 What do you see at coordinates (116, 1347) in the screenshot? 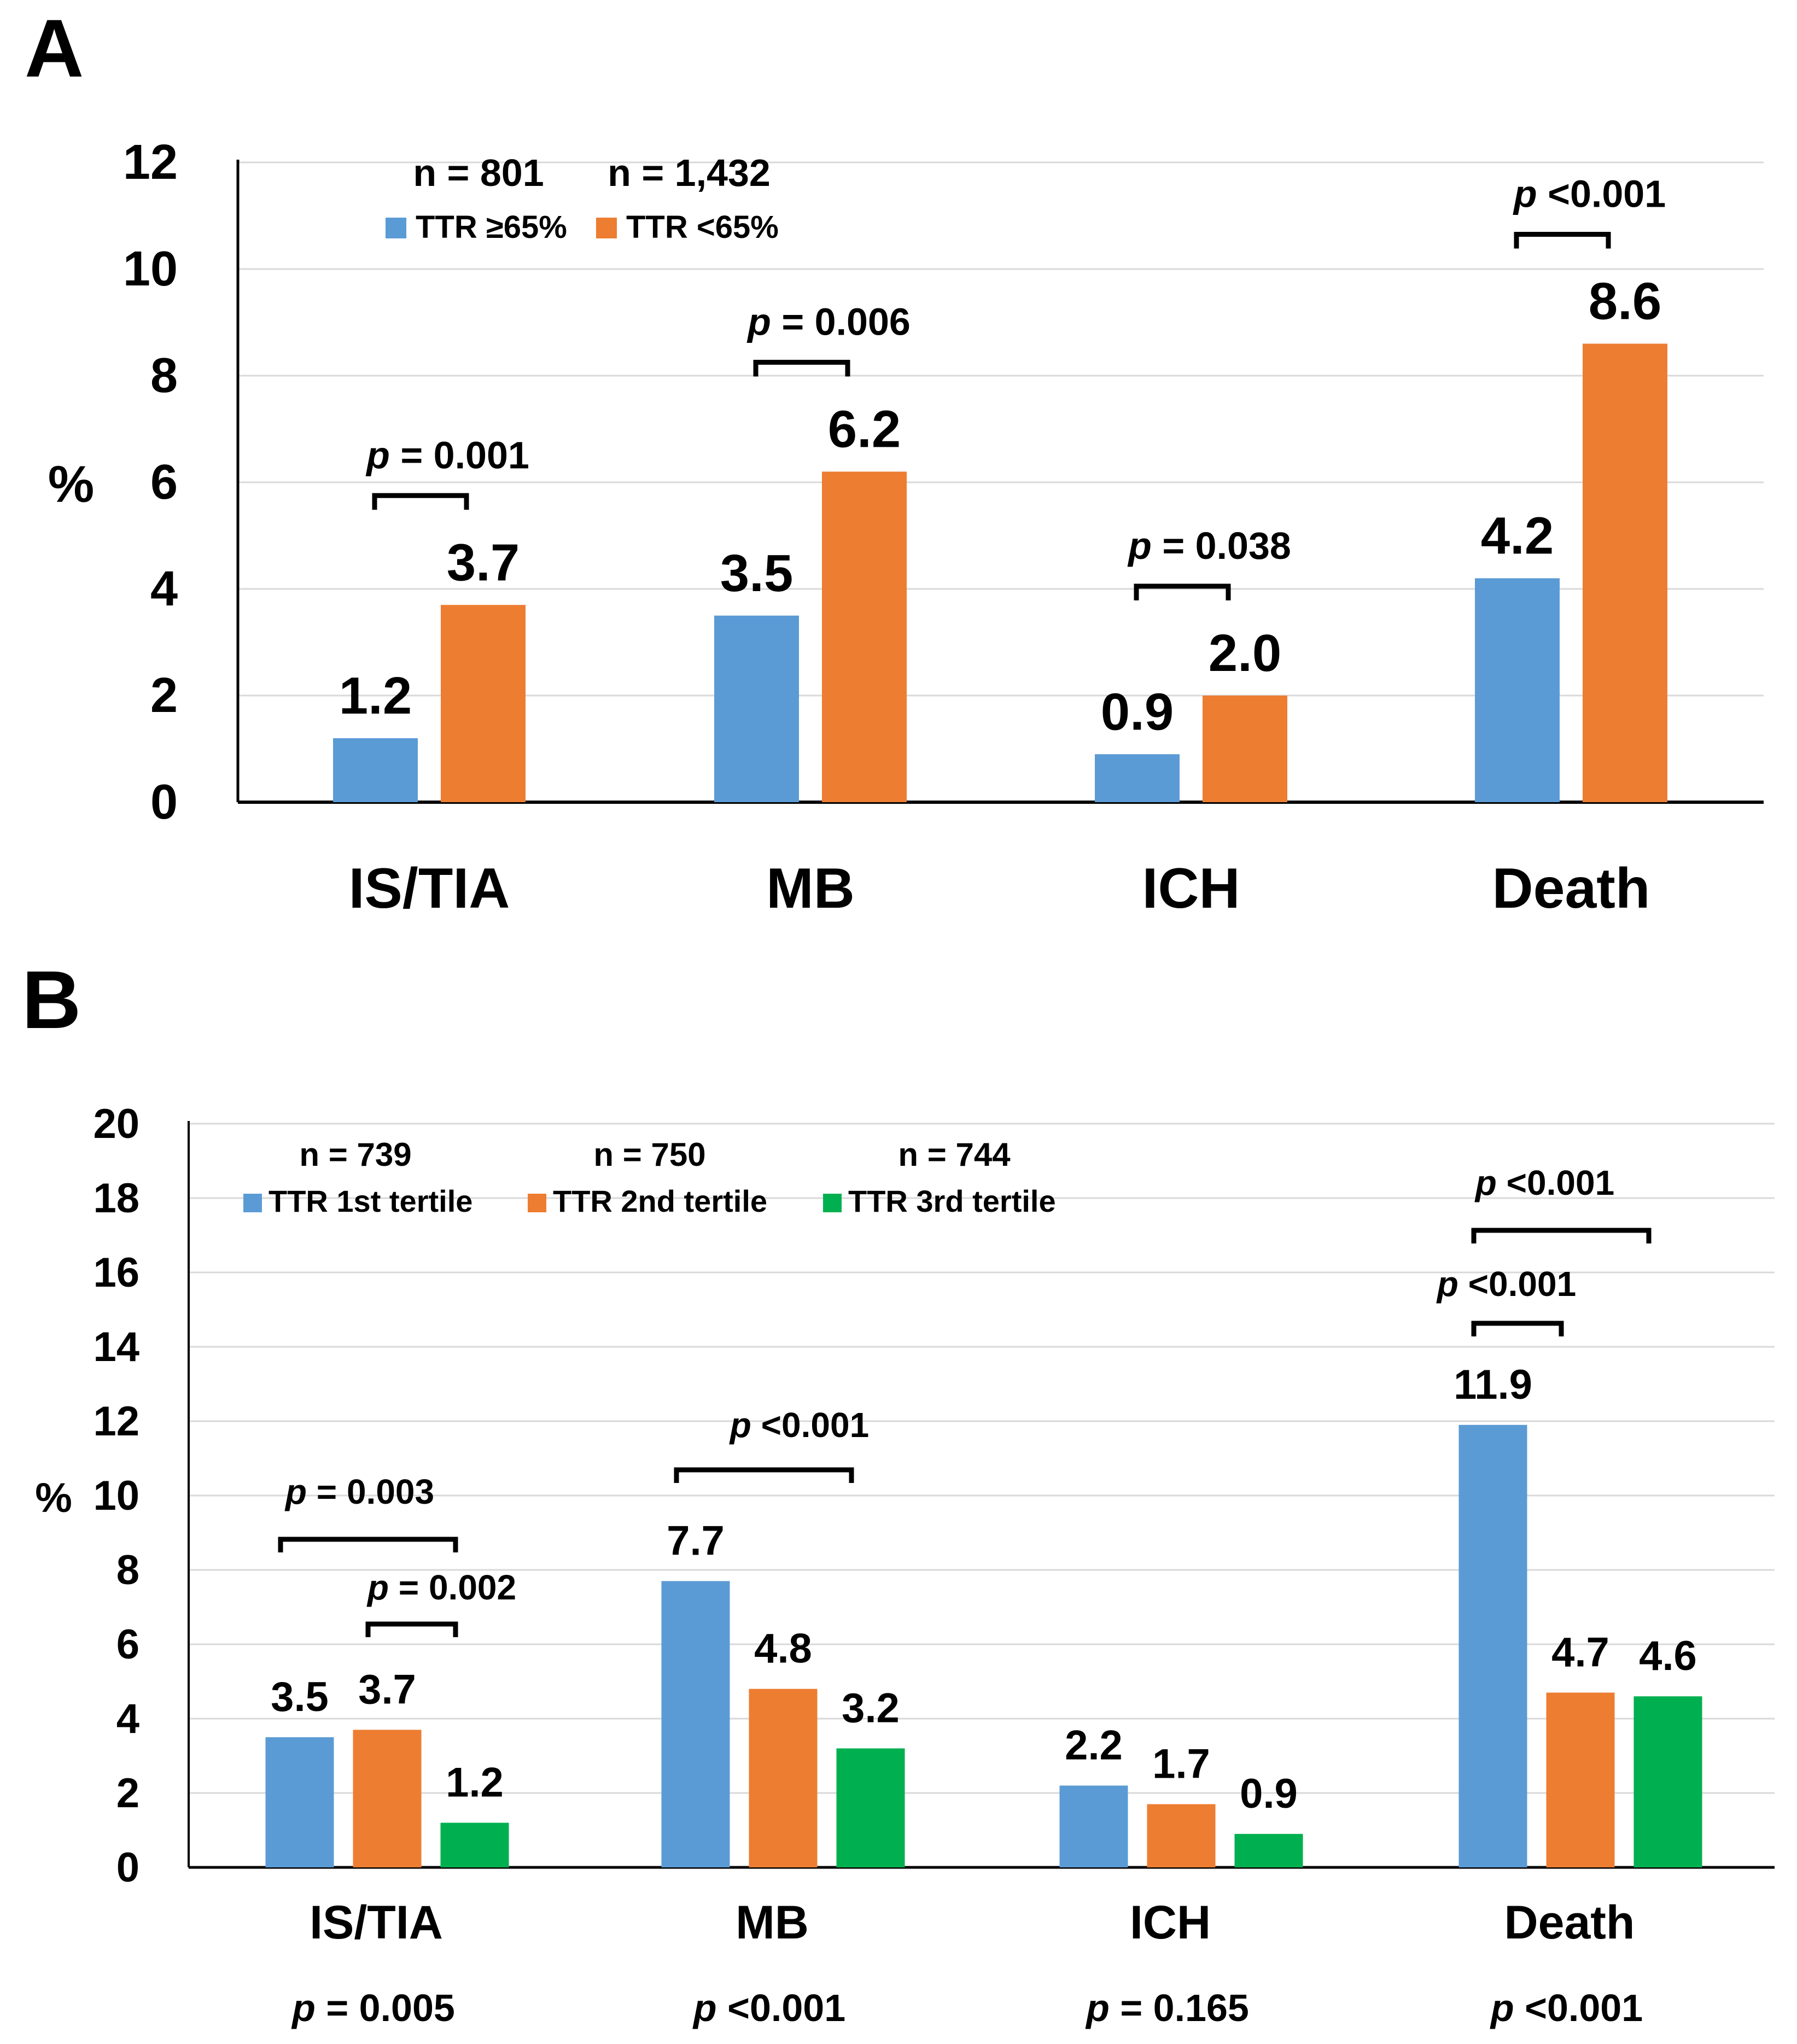
I see `y-tick-label: 14` at bounding box center [116, 1347].